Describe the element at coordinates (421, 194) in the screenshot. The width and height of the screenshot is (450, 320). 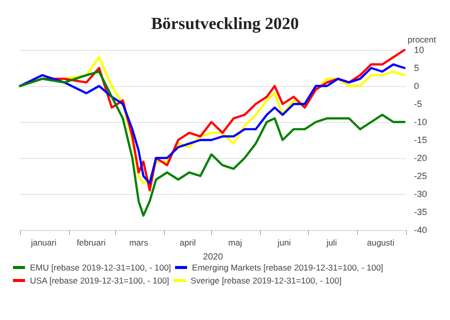
I see `y-tick-label: -30` at that location.